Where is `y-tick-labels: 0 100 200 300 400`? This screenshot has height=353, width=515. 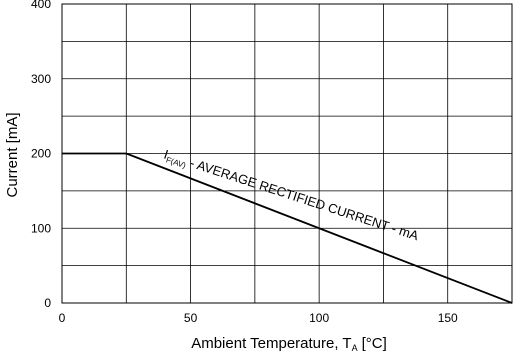 y-tick-labels: 0 100 200 300 400 is located at coordinates (41, 155).